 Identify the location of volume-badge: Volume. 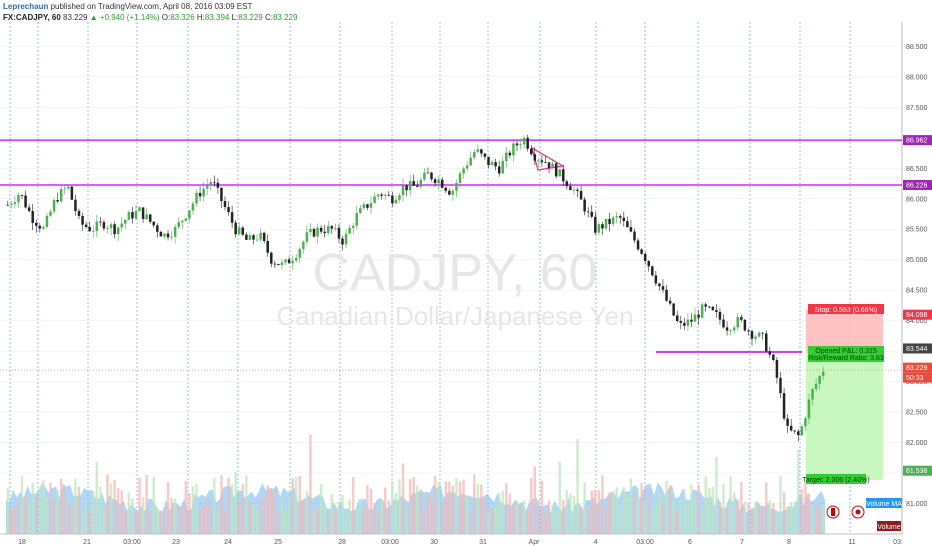
(889, 526).